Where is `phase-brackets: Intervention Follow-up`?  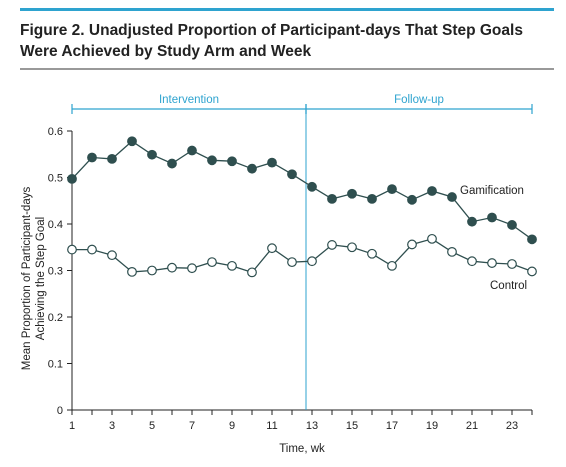
phase-brackets: Intervention Follow-up is located at coordinates (302, 104).